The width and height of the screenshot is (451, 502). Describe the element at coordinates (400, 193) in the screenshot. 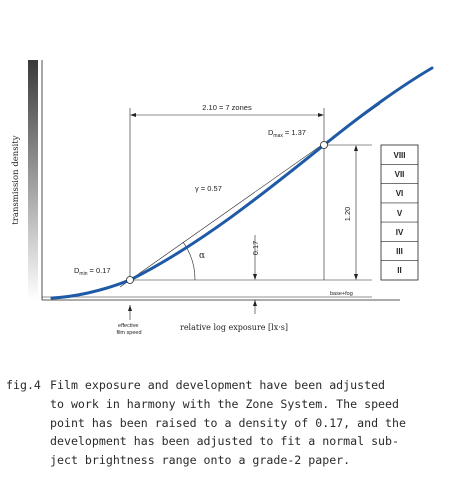

I see `zone-label: VI` at that location.